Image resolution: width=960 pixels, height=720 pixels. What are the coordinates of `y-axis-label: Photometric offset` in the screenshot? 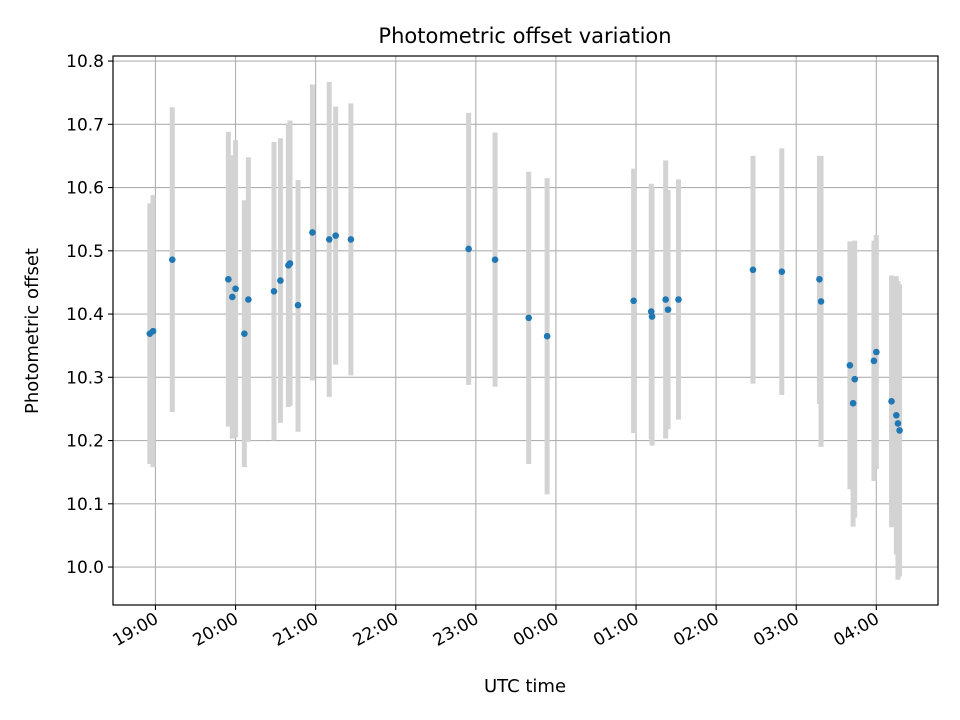 It's located at (32, 331).